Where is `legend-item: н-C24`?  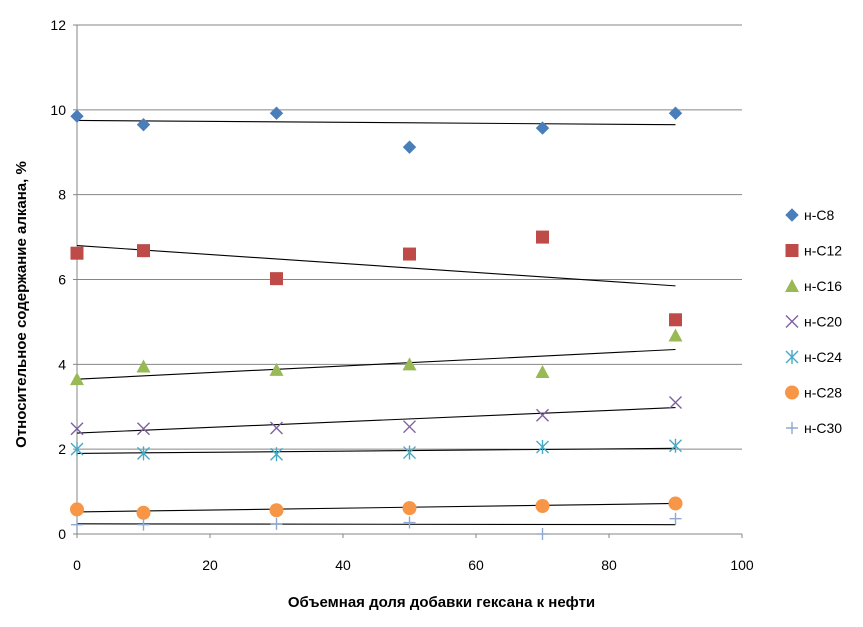 legend-item: н-C24 is located at coordinates (813, 357).